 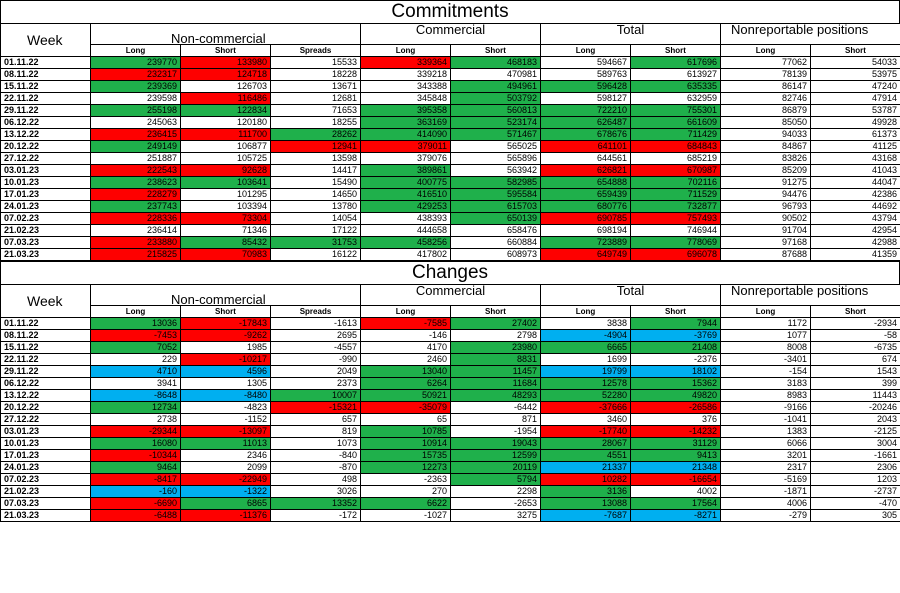 What do you see at coordinates (855, 74) in the screenshot?
I see `value-cell: 53975` at bounding box center [855, 74].